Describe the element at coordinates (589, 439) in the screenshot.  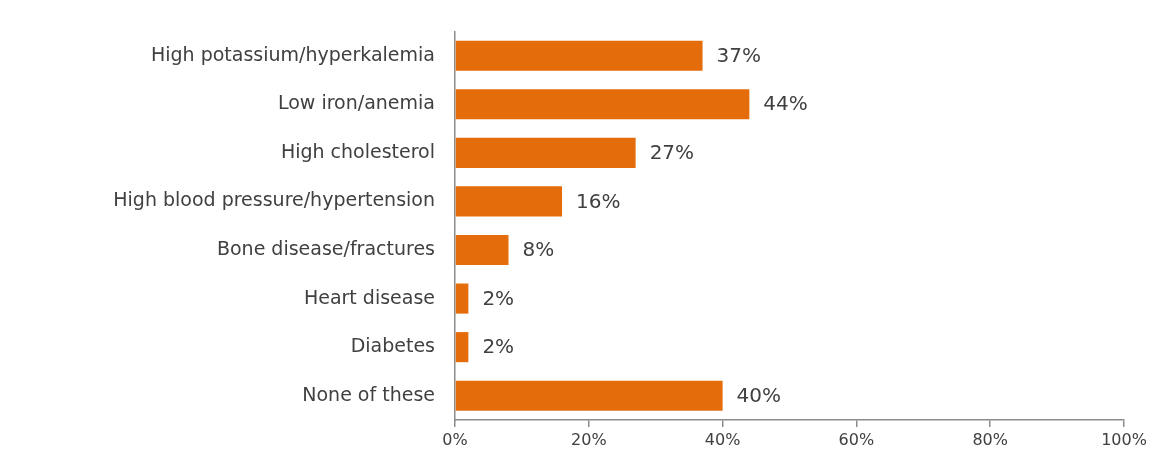
I see `x-tick-label: 20%` at that location.